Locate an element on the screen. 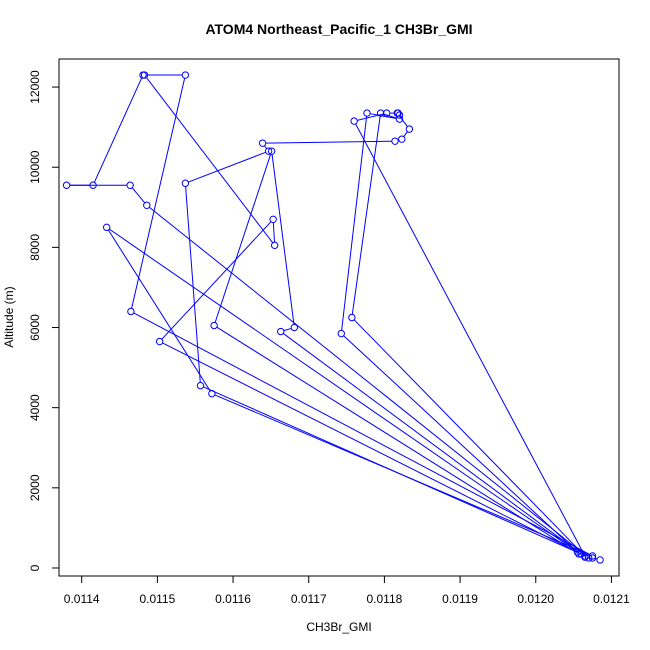 The image size is (650, 650). y-tick-label: 0 is located at coordinates (35, 567).